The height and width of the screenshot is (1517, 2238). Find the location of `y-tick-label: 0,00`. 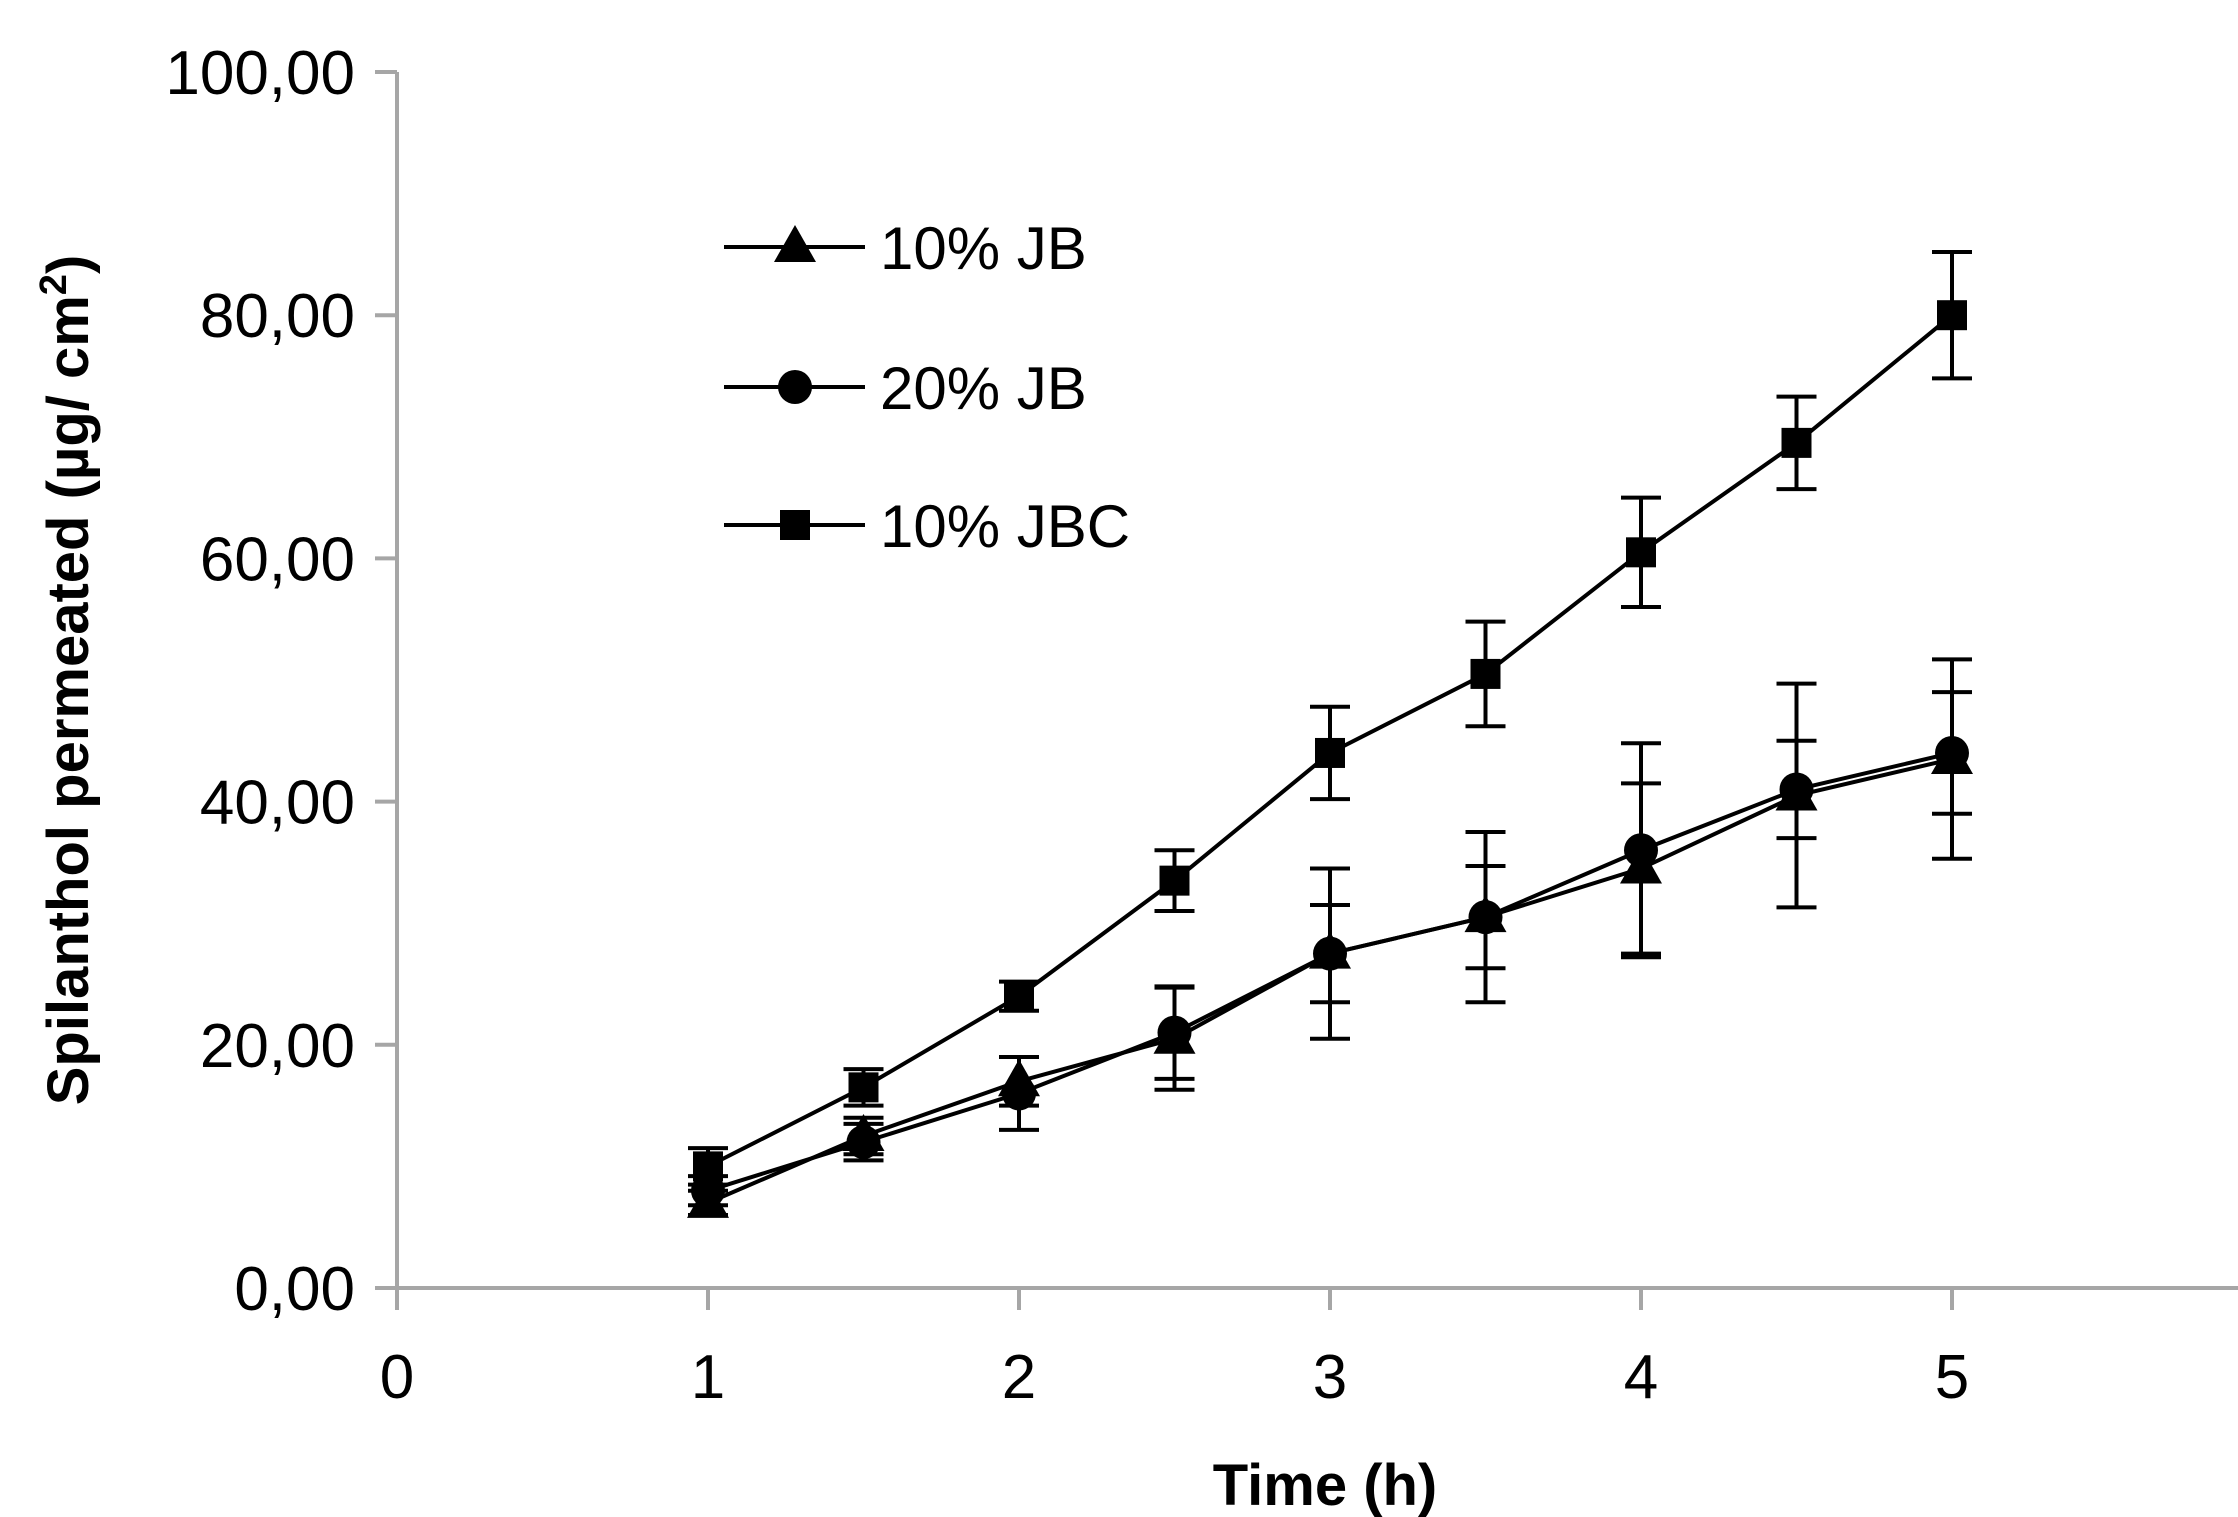

y-tick-label: 0,00 is located at coordinates (294, 1289).